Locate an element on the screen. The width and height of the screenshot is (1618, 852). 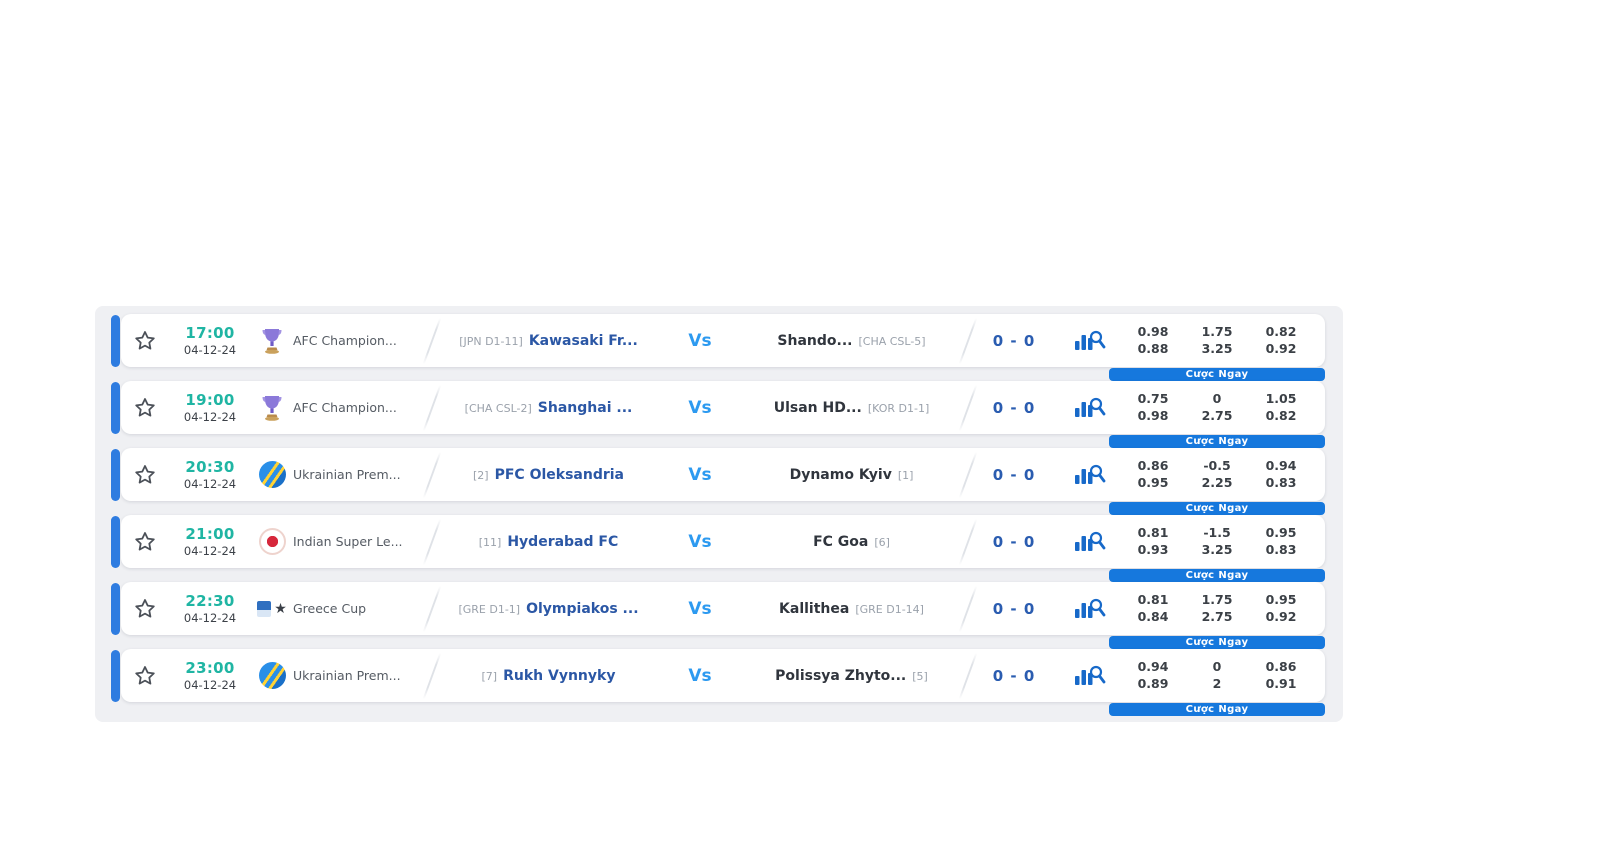
odds-value: -0.5 is located at coordinates (1217, 465).